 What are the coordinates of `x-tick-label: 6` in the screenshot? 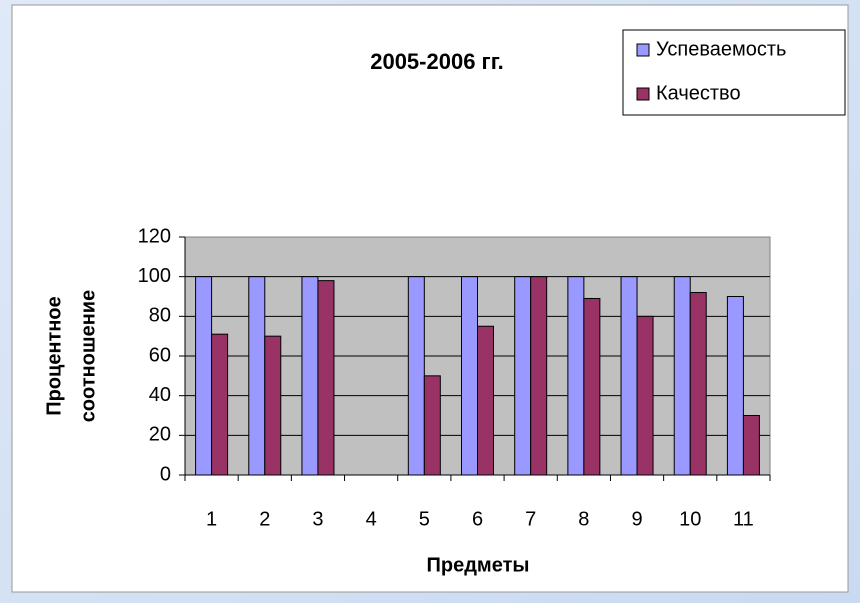 It's located at (477, 519).